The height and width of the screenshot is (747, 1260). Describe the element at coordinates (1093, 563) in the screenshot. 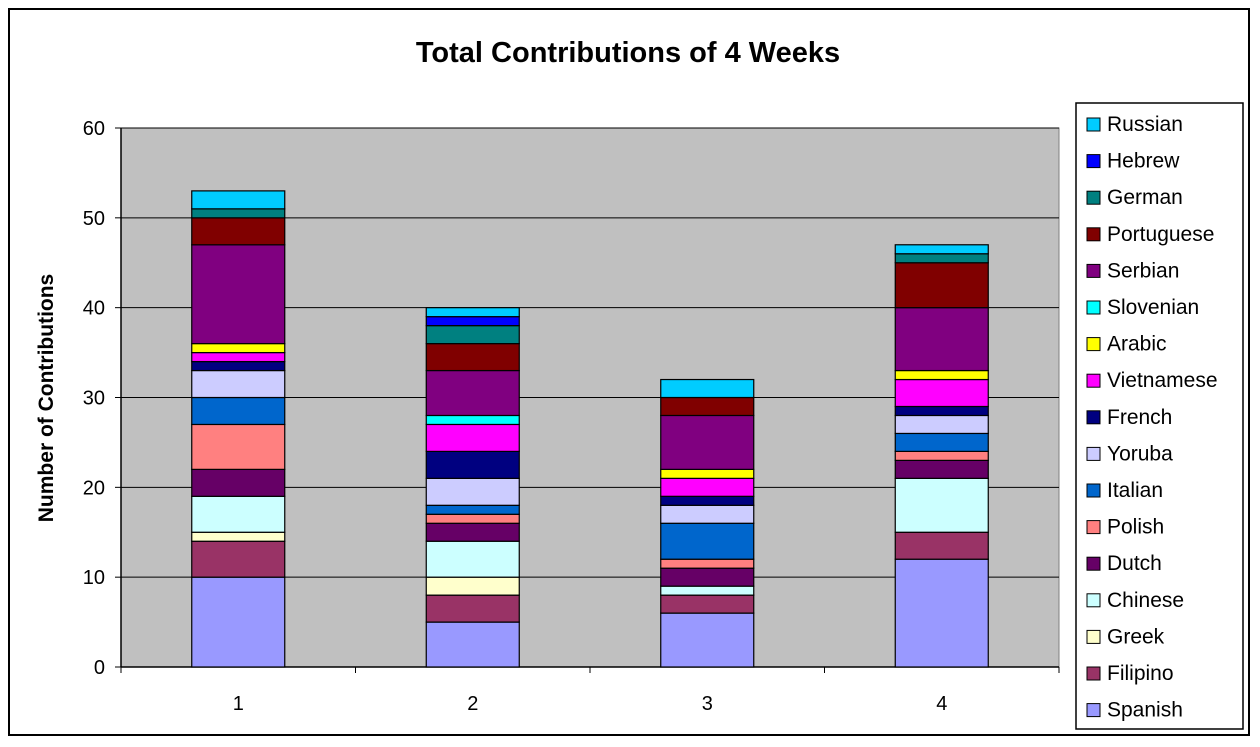

I see `legend-swatch-dutch` at that location.